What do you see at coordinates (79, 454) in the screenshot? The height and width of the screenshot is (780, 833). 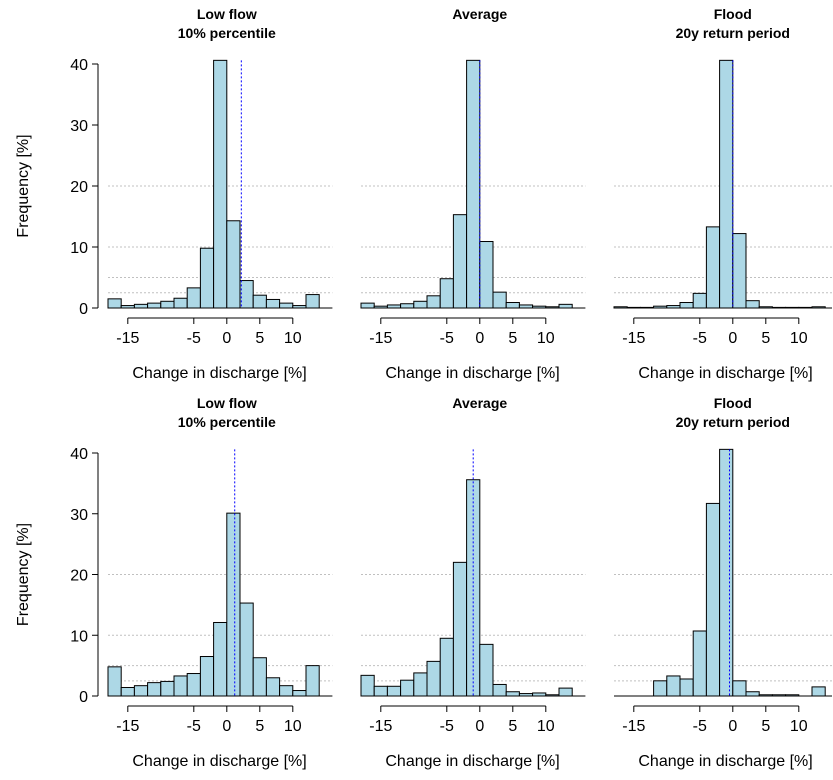 I see `y-tick-label: 40` at bounding box center [79, 454].